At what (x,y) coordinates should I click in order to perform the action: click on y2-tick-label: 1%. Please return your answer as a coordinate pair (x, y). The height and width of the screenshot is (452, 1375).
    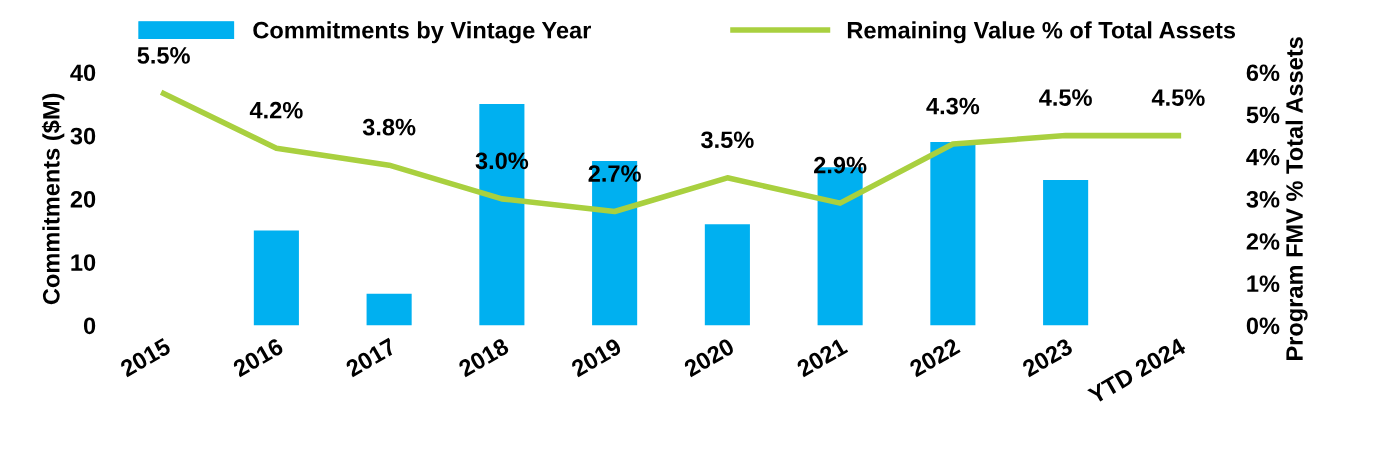
    Looking at the image, I should click on (1263, 283).